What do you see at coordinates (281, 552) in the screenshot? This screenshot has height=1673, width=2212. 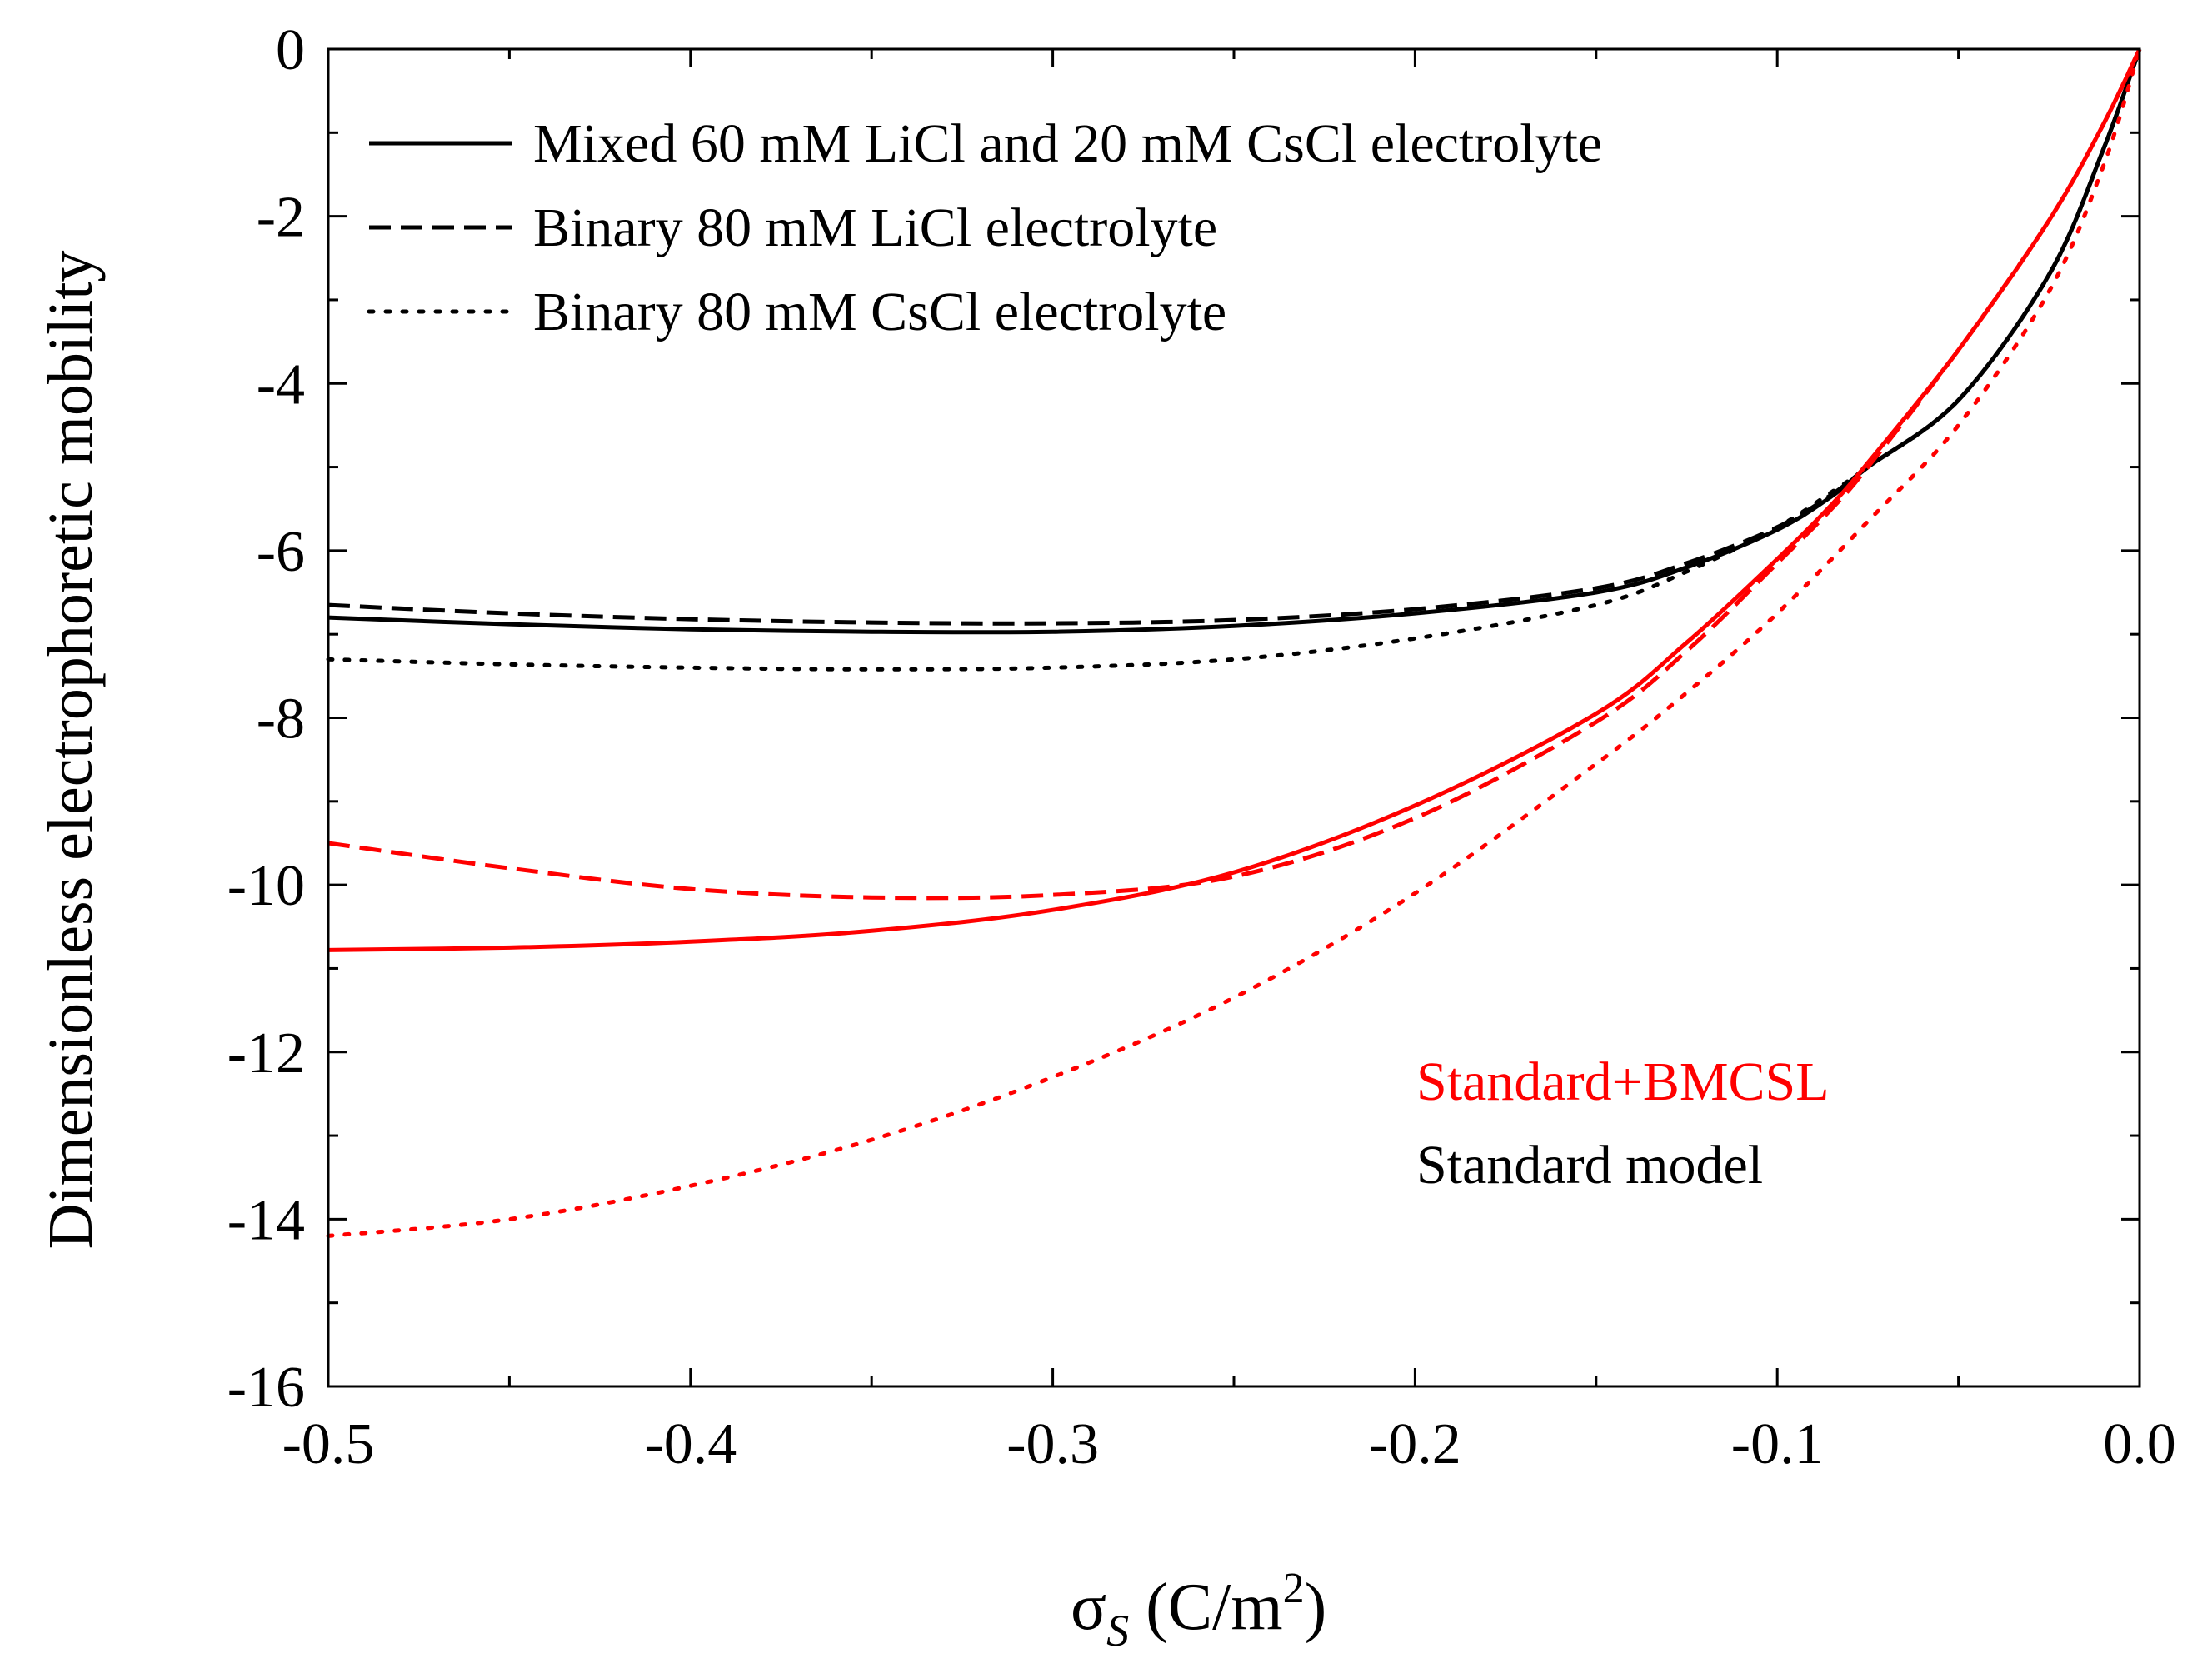 I see `y-tick-label: -6` at bounding box center [281, 552].